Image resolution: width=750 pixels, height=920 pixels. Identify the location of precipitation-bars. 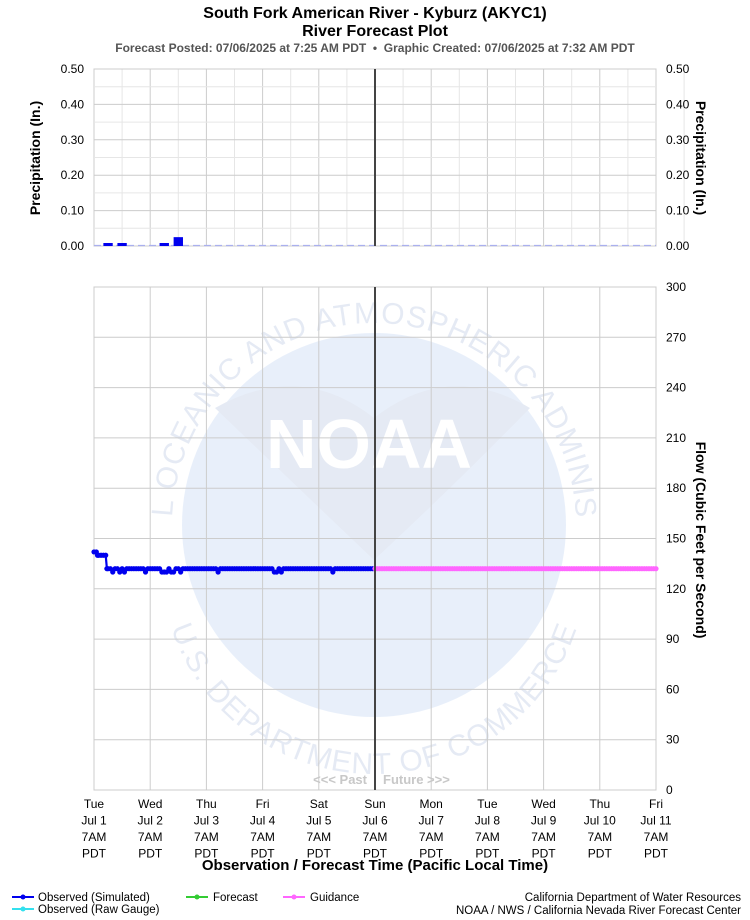
(375, 158).